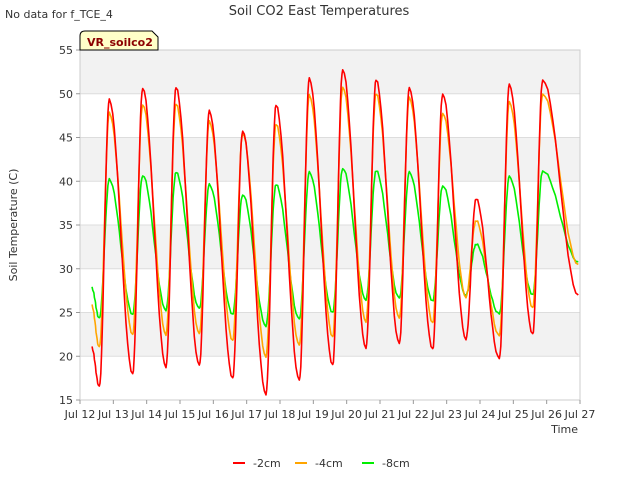  I want to click on x-tick-label: Jul 27, so click(580, 414).